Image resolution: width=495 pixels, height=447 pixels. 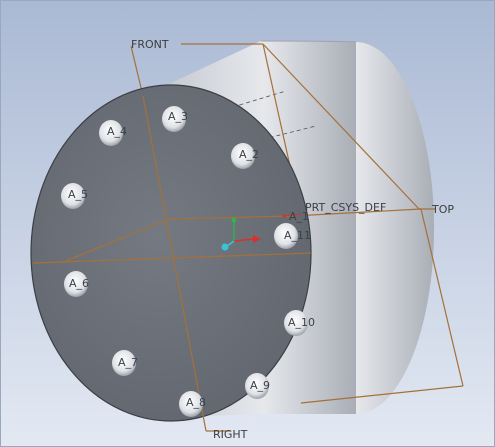 What do you see at coordinates (442, 209) in the screenshot?
I see `datum-top-label: TOP` at bounding box center [442, 209].